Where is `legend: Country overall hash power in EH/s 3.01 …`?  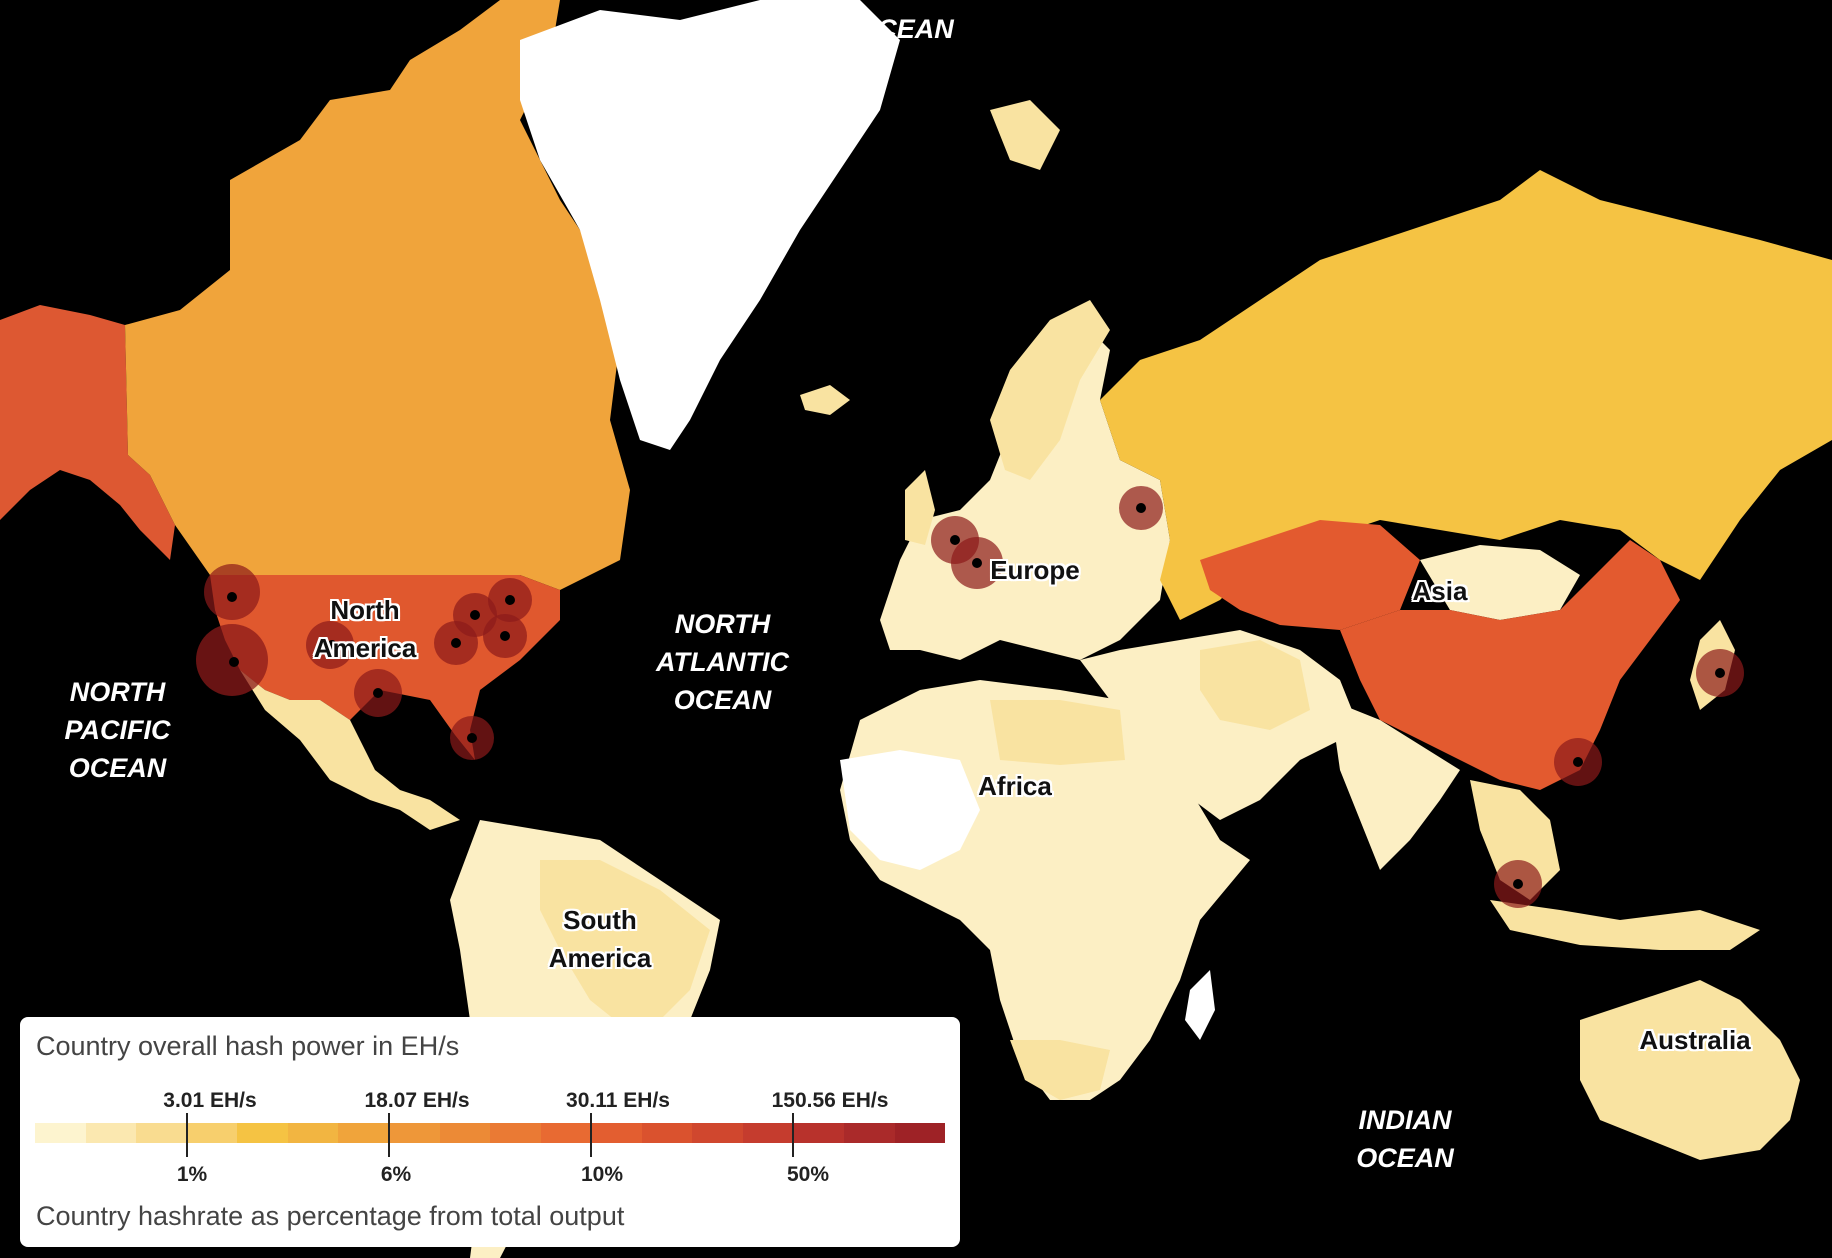 legend: Country overall hash power in EH/s 3.01 … is located at coordinates (490, 1132).